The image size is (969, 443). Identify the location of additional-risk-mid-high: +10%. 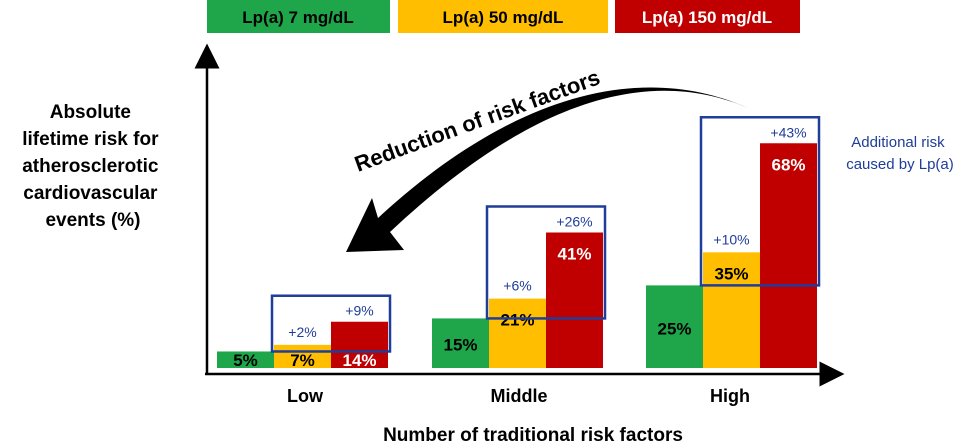
(731, 239).